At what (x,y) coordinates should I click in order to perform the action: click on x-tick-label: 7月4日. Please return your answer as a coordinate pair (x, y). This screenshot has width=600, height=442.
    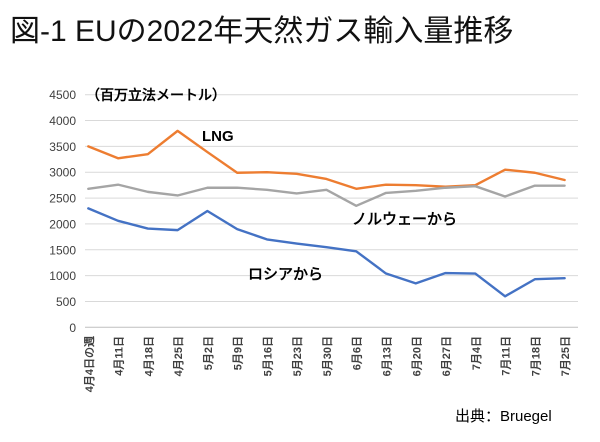
    Looking at the image, I should click on (476, 353).